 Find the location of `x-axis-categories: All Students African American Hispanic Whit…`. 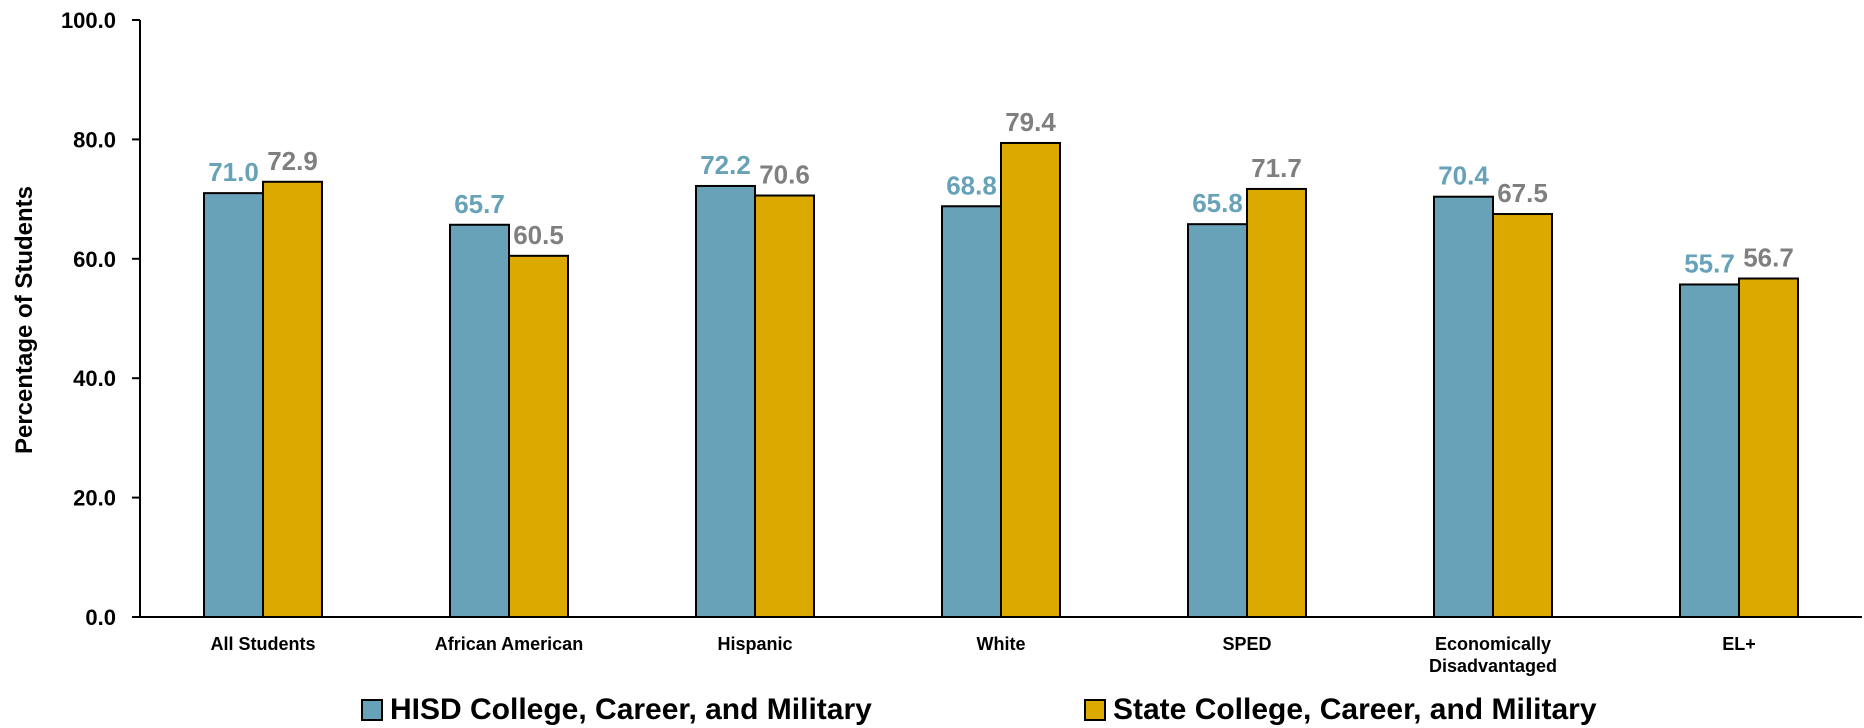

x-axis-categories: All Students African American Hispanic Whit… is located at coordinates (982, 655).